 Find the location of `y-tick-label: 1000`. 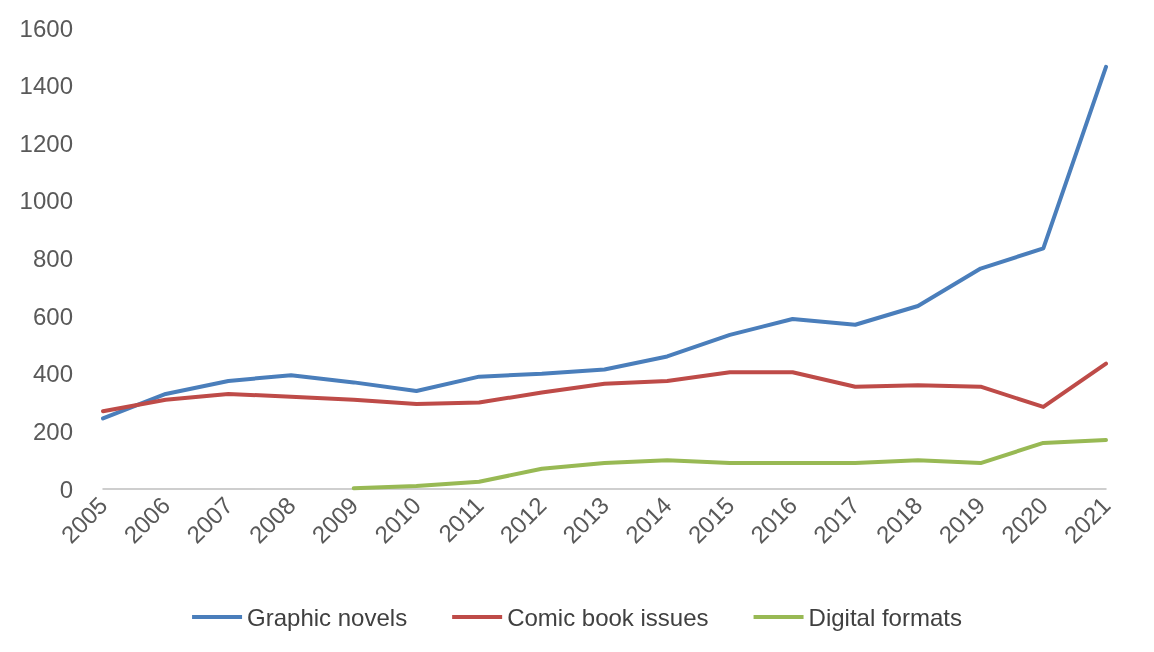

y-tick-label: 1000 is located at coordinates (46, 201).